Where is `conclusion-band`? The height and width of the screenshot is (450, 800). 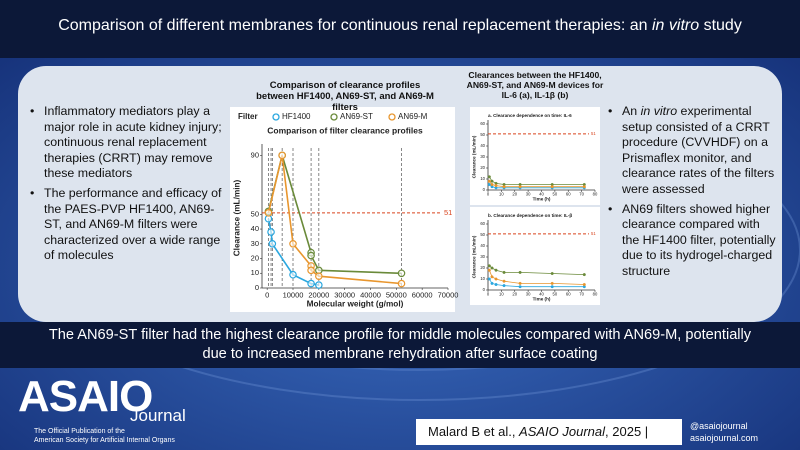
conclusion-band is located at coordinates (400, 345).